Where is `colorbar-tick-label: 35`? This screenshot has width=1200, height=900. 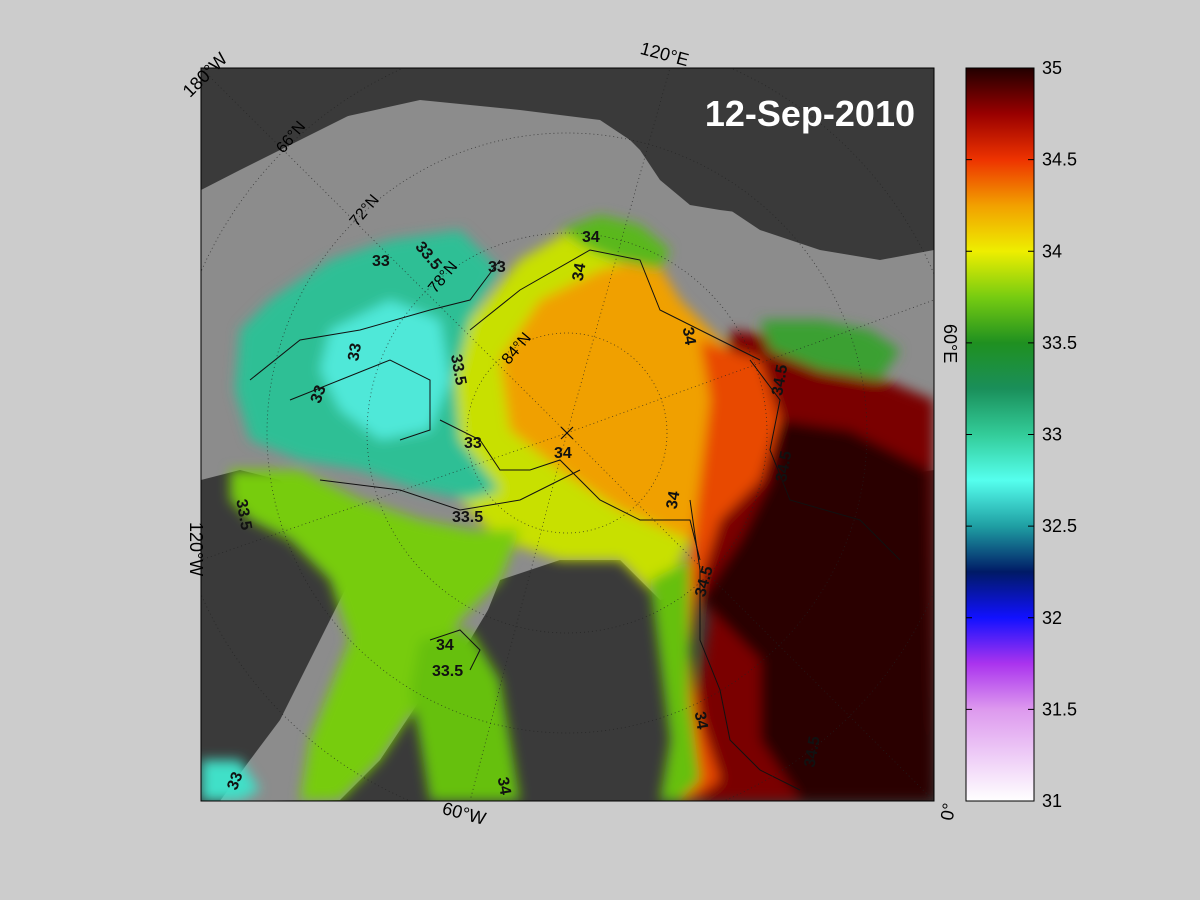
colorbar-tick-label: 35 is located at coordinates (1052, 68).